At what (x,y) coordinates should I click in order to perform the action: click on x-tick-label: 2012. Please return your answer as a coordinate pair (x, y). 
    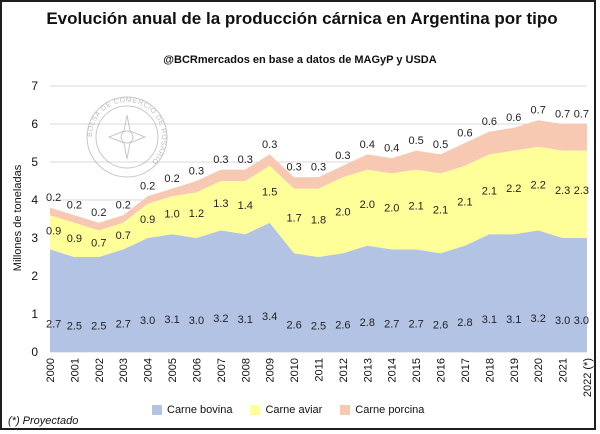
    Looking at the image, I should click on (344, 370).